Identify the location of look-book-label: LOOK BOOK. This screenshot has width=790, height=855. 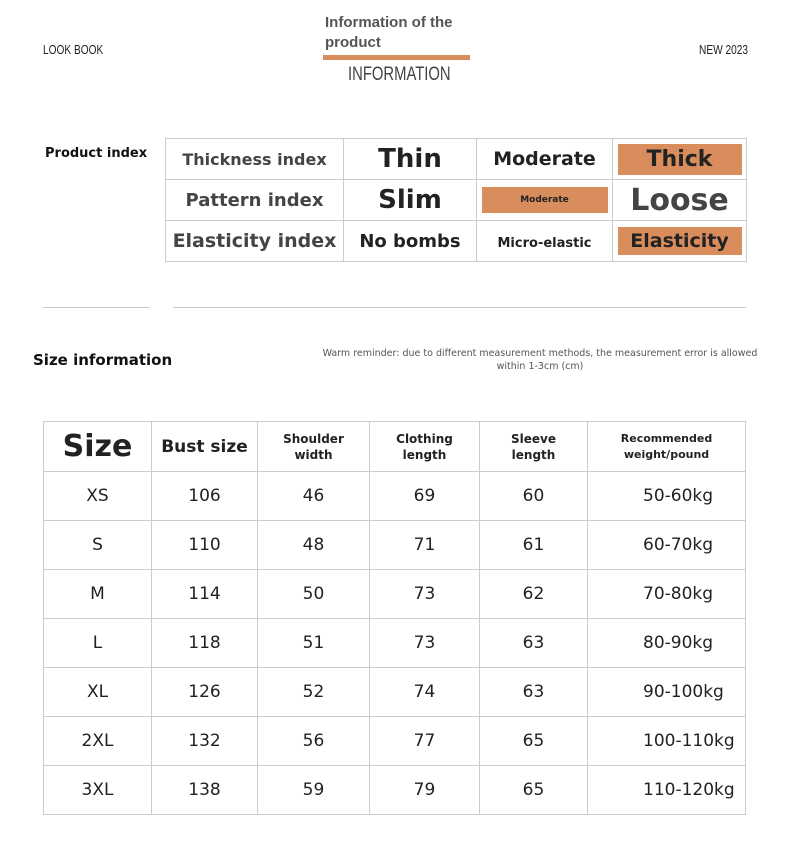
(73, 49).